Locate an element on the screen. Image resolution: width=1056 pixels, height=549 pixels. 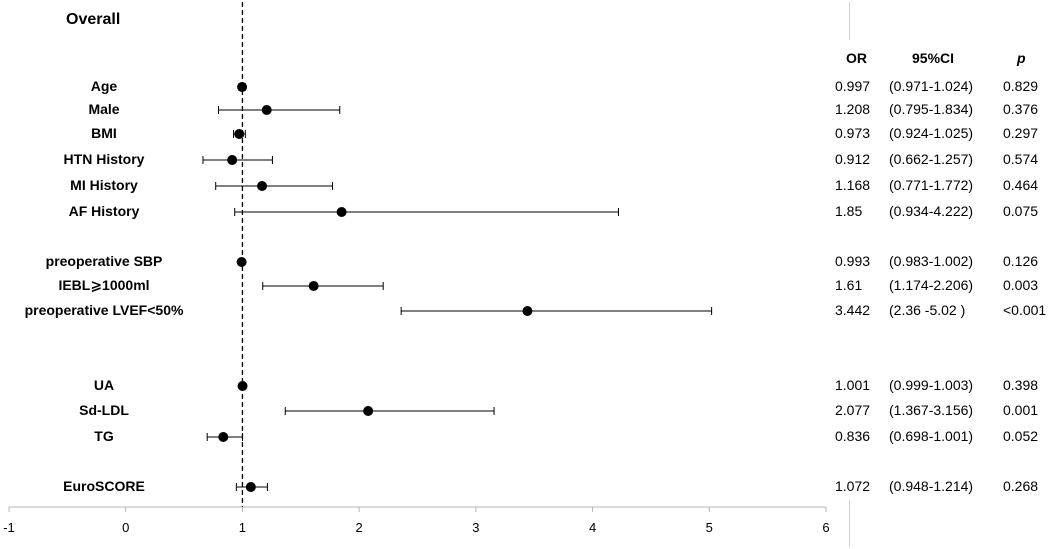
row-label: BMI is located at coordinates (104, 133).